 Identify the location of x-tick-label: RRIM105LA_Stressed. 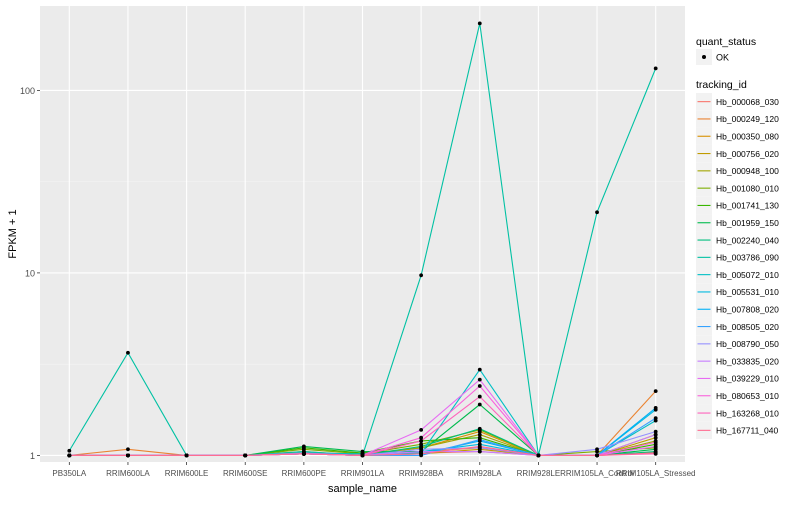
(656, 473).